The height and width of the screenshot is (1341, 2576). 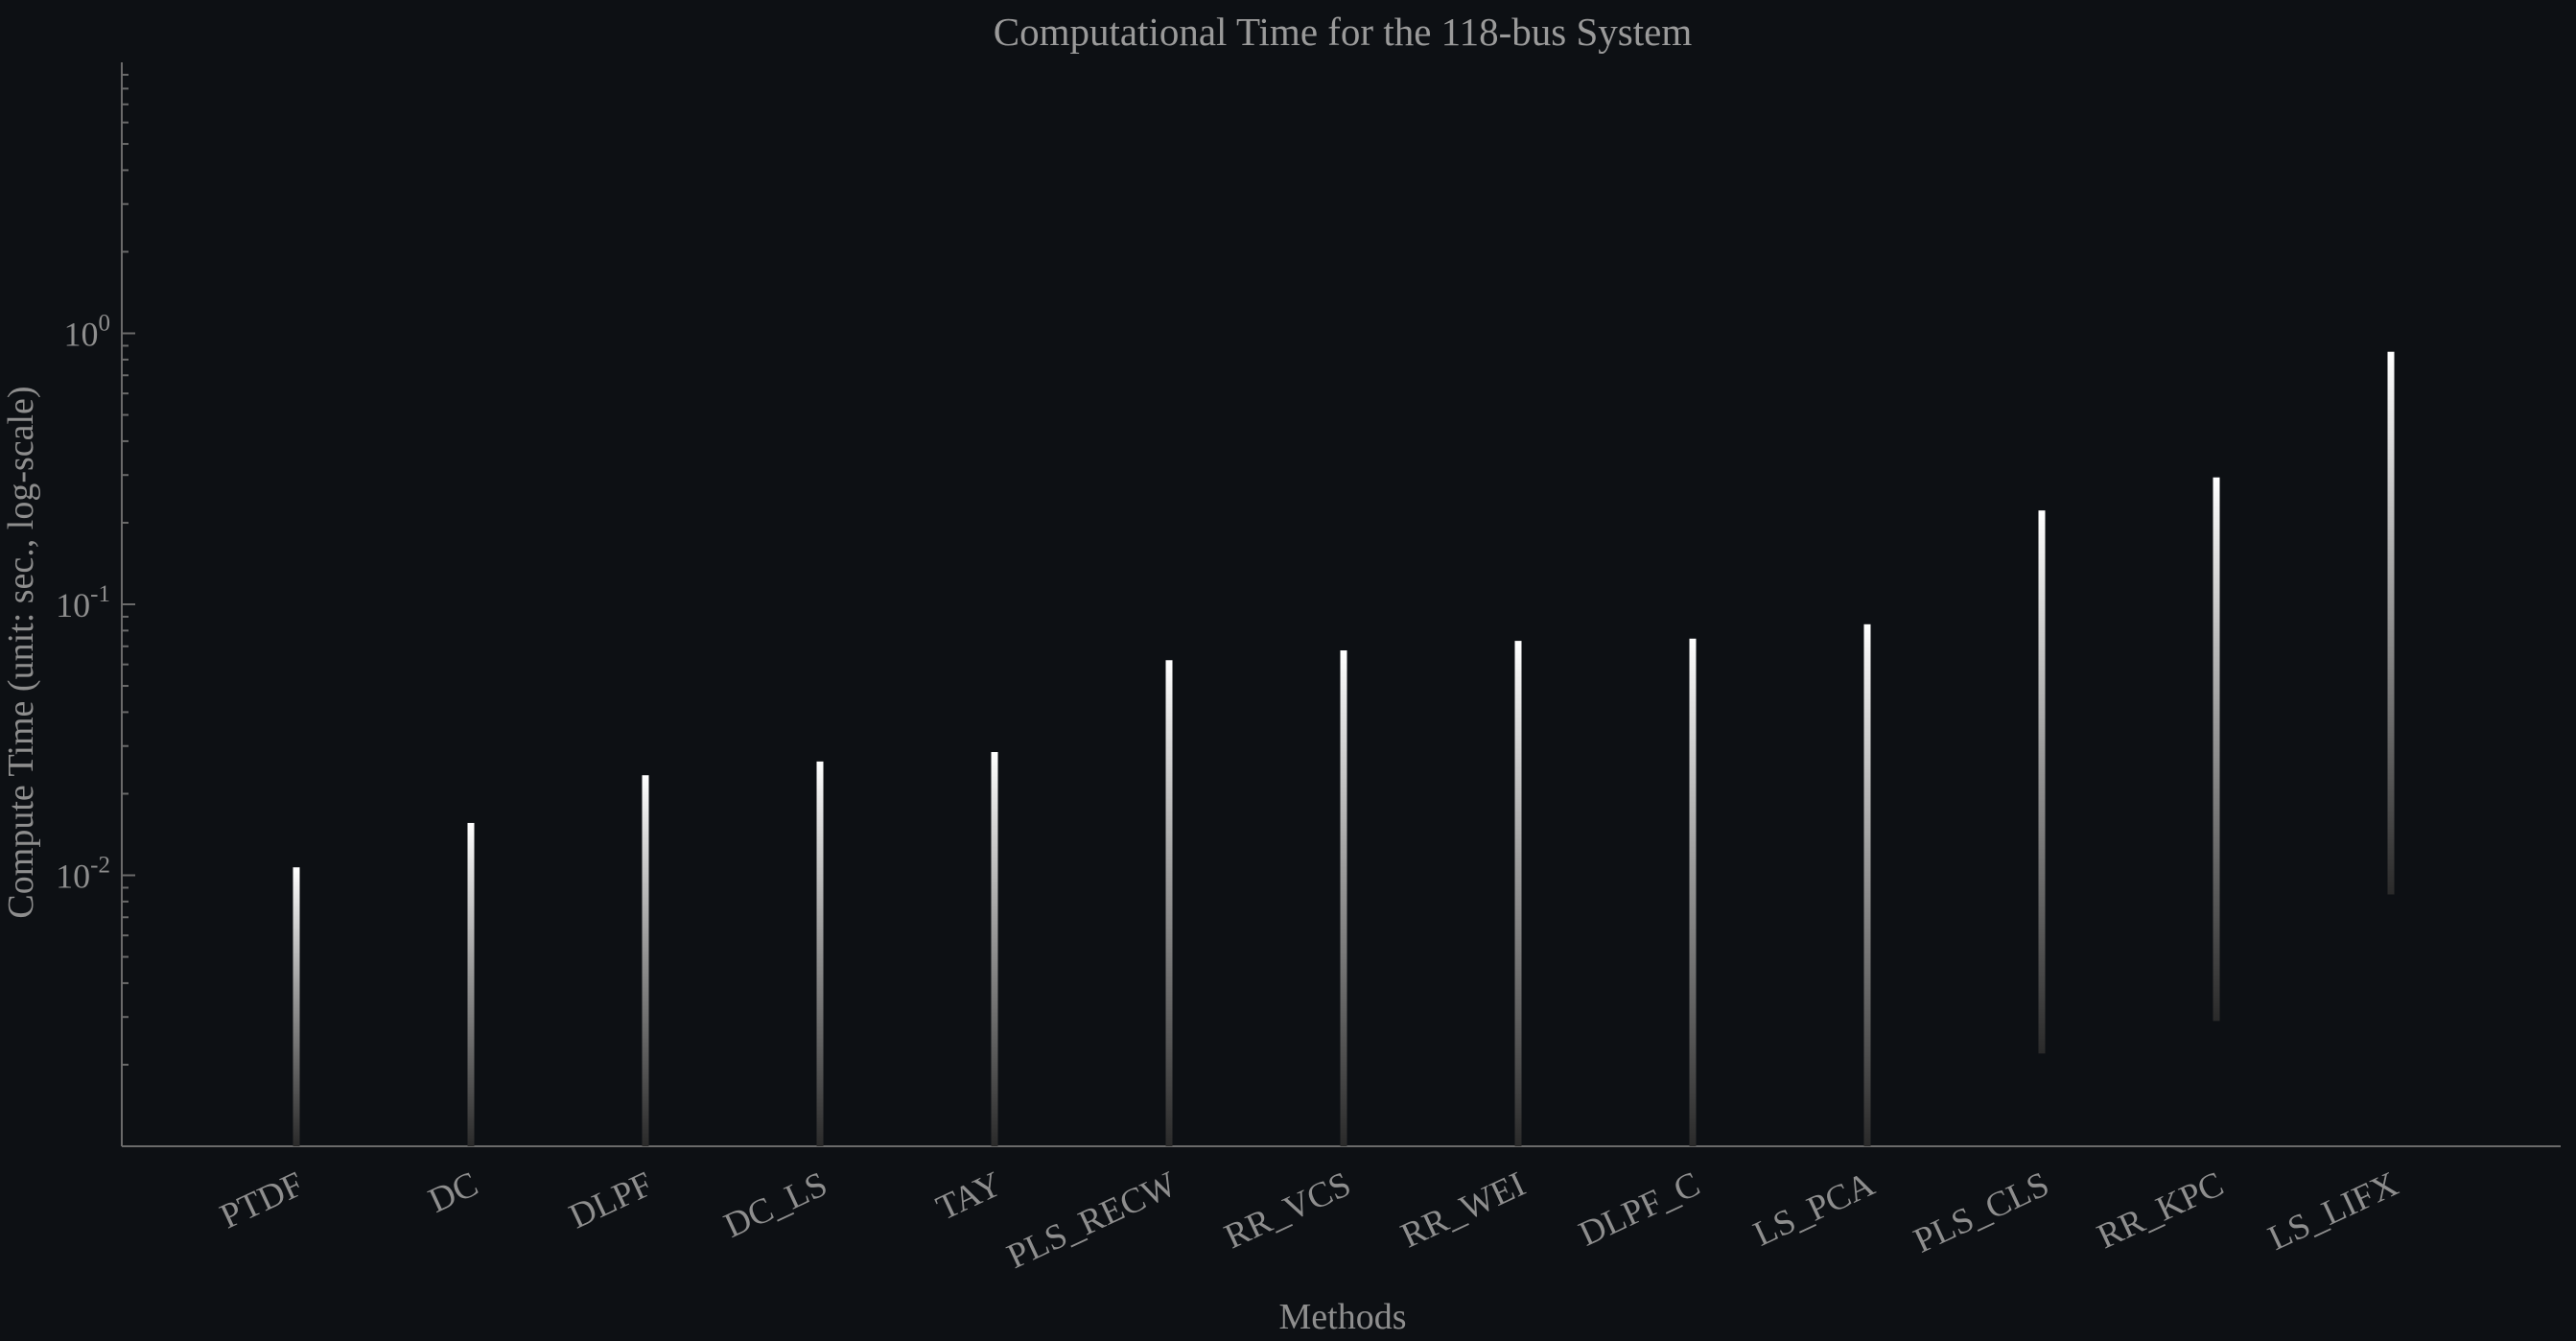 What do you see at coordinates (1639, 1210) in the screenshot?
I see `x-tick-label: DLPF_C` at bounding box center [1639, 1210].